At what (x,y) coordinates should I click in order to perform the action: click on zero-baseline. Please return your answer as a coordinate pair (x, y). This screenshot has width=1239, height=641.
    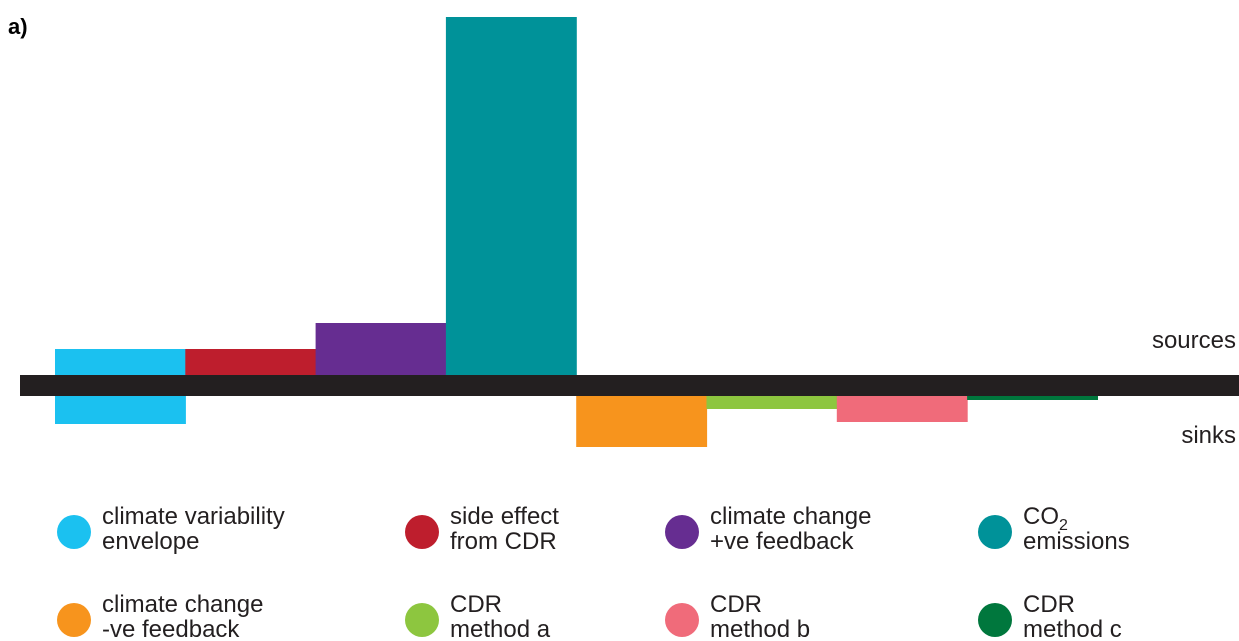
    Looking at the image, I should click on (629, 385).